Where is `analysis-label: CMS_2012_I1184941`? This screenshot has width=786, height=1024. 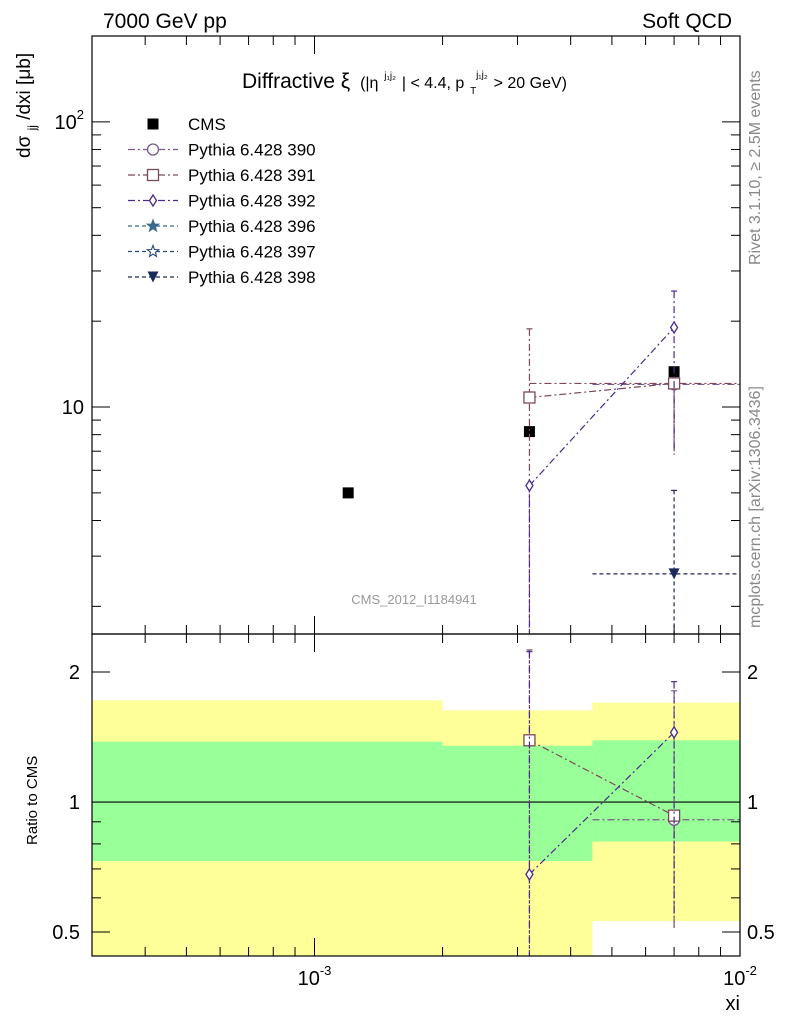
analysis-label: CMS_2012_I1184941 is located at coordinates (414, 599).